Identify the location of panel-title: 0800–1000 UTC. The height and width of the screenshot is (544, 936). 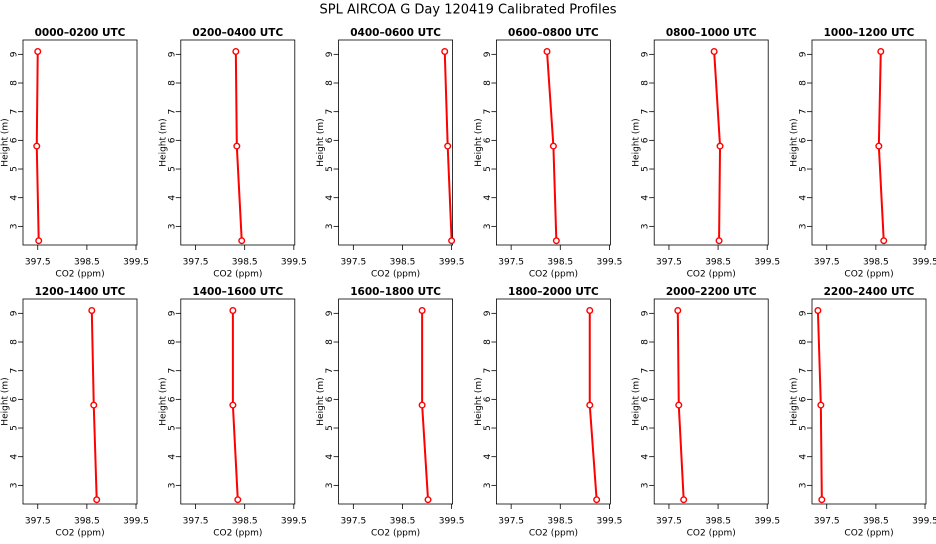
(711, 33).